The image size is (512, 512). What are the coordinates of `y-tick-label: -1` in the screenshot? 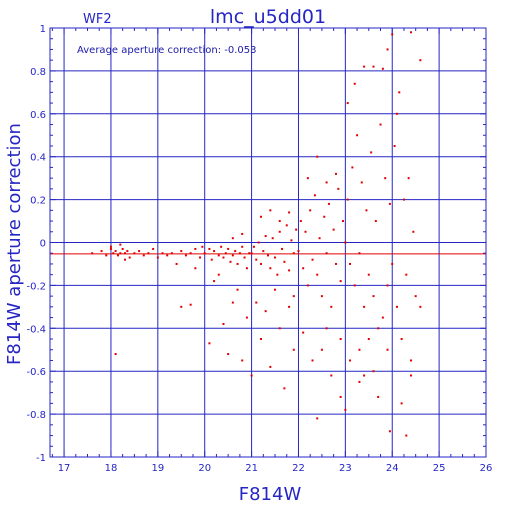 It's located at (41, 458).